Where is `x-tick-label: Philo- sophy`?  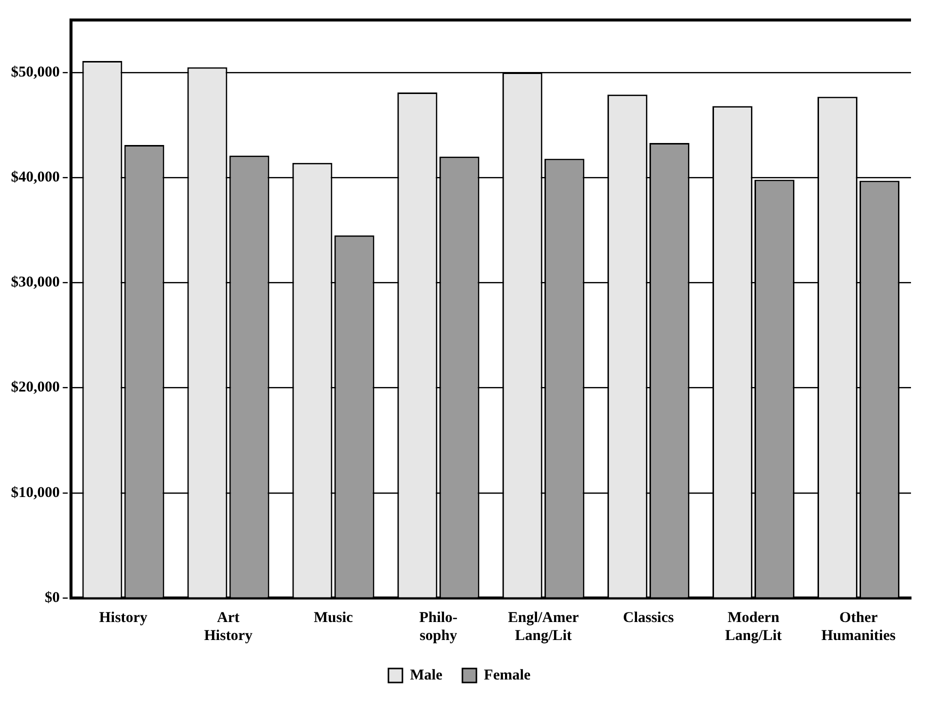 x-tick-label: Philo- sophy is located at coordinates (438, 627).